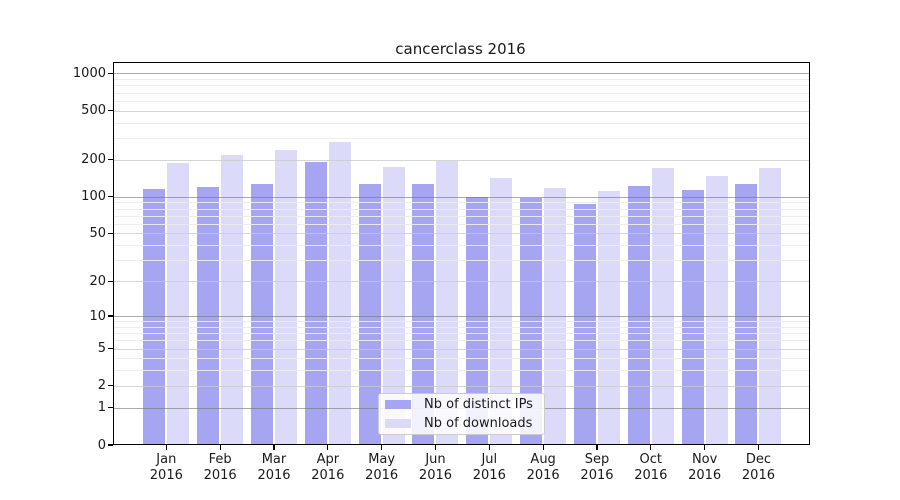 Image resolution: width=900 pixels, height=500 pixels. I want to click on x-tick-label-feb: Feb 2016, so click(220, 467).